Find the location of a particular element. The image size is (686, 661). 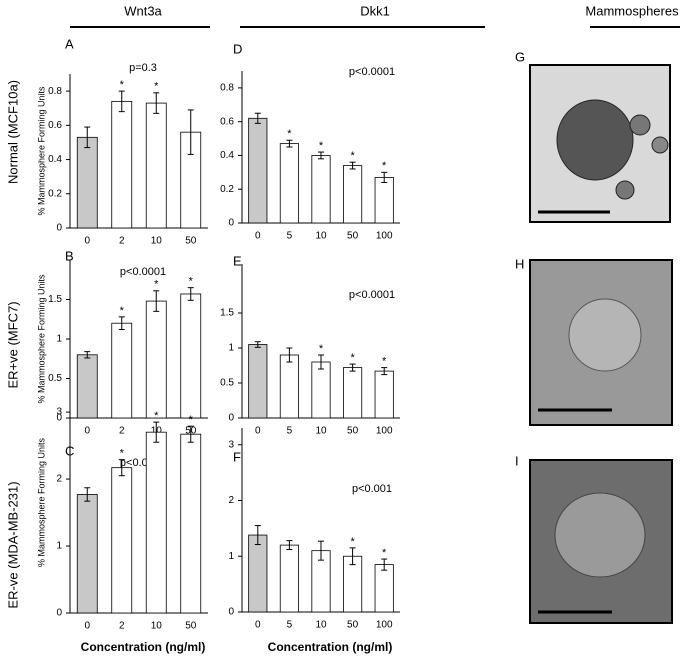

column-header: Wnt3a is located at coordinates (143, 10).